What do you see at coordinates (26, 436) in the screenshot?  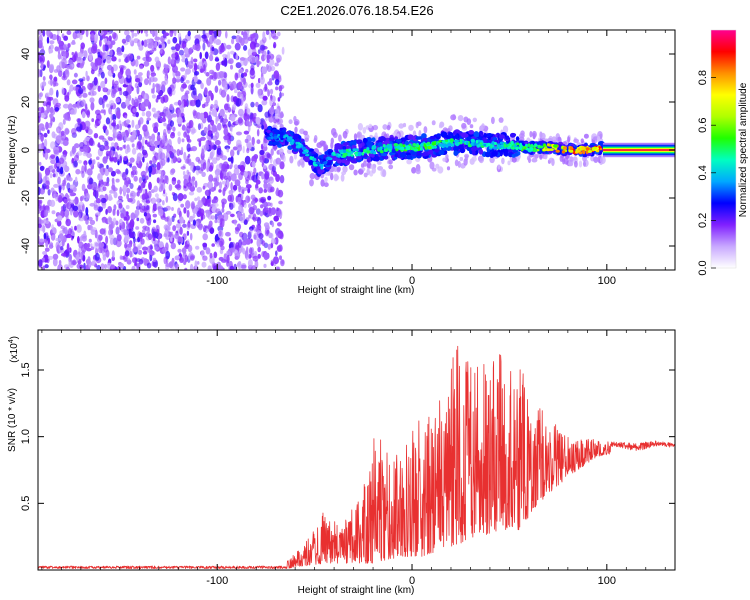 I see `snr-y-tick-label: 1.0` at bounding box center [26, 436].